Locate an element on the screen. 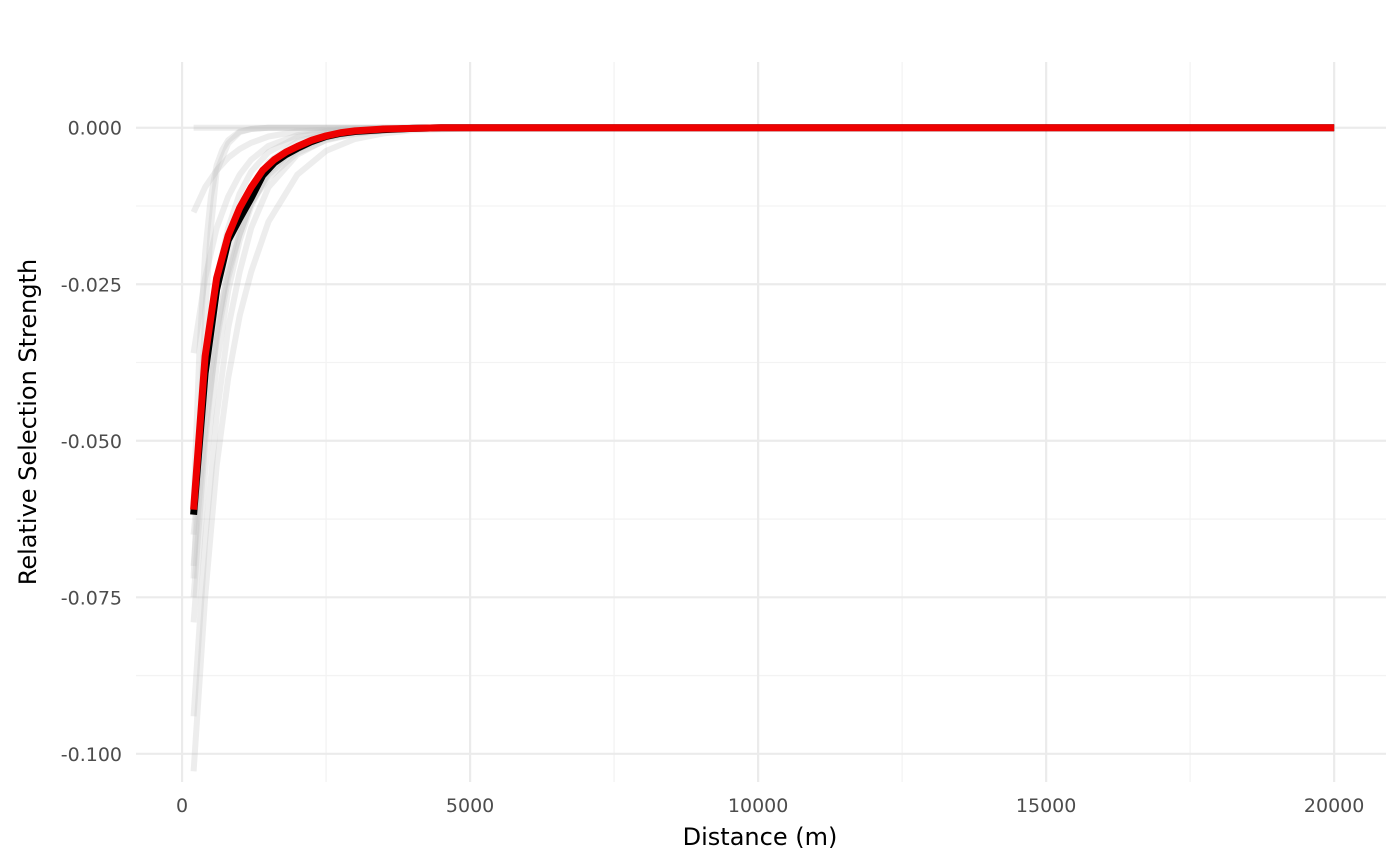 The image size is (1400, 866). x-tick-label: 5000 is located at coordinates (470, 806).